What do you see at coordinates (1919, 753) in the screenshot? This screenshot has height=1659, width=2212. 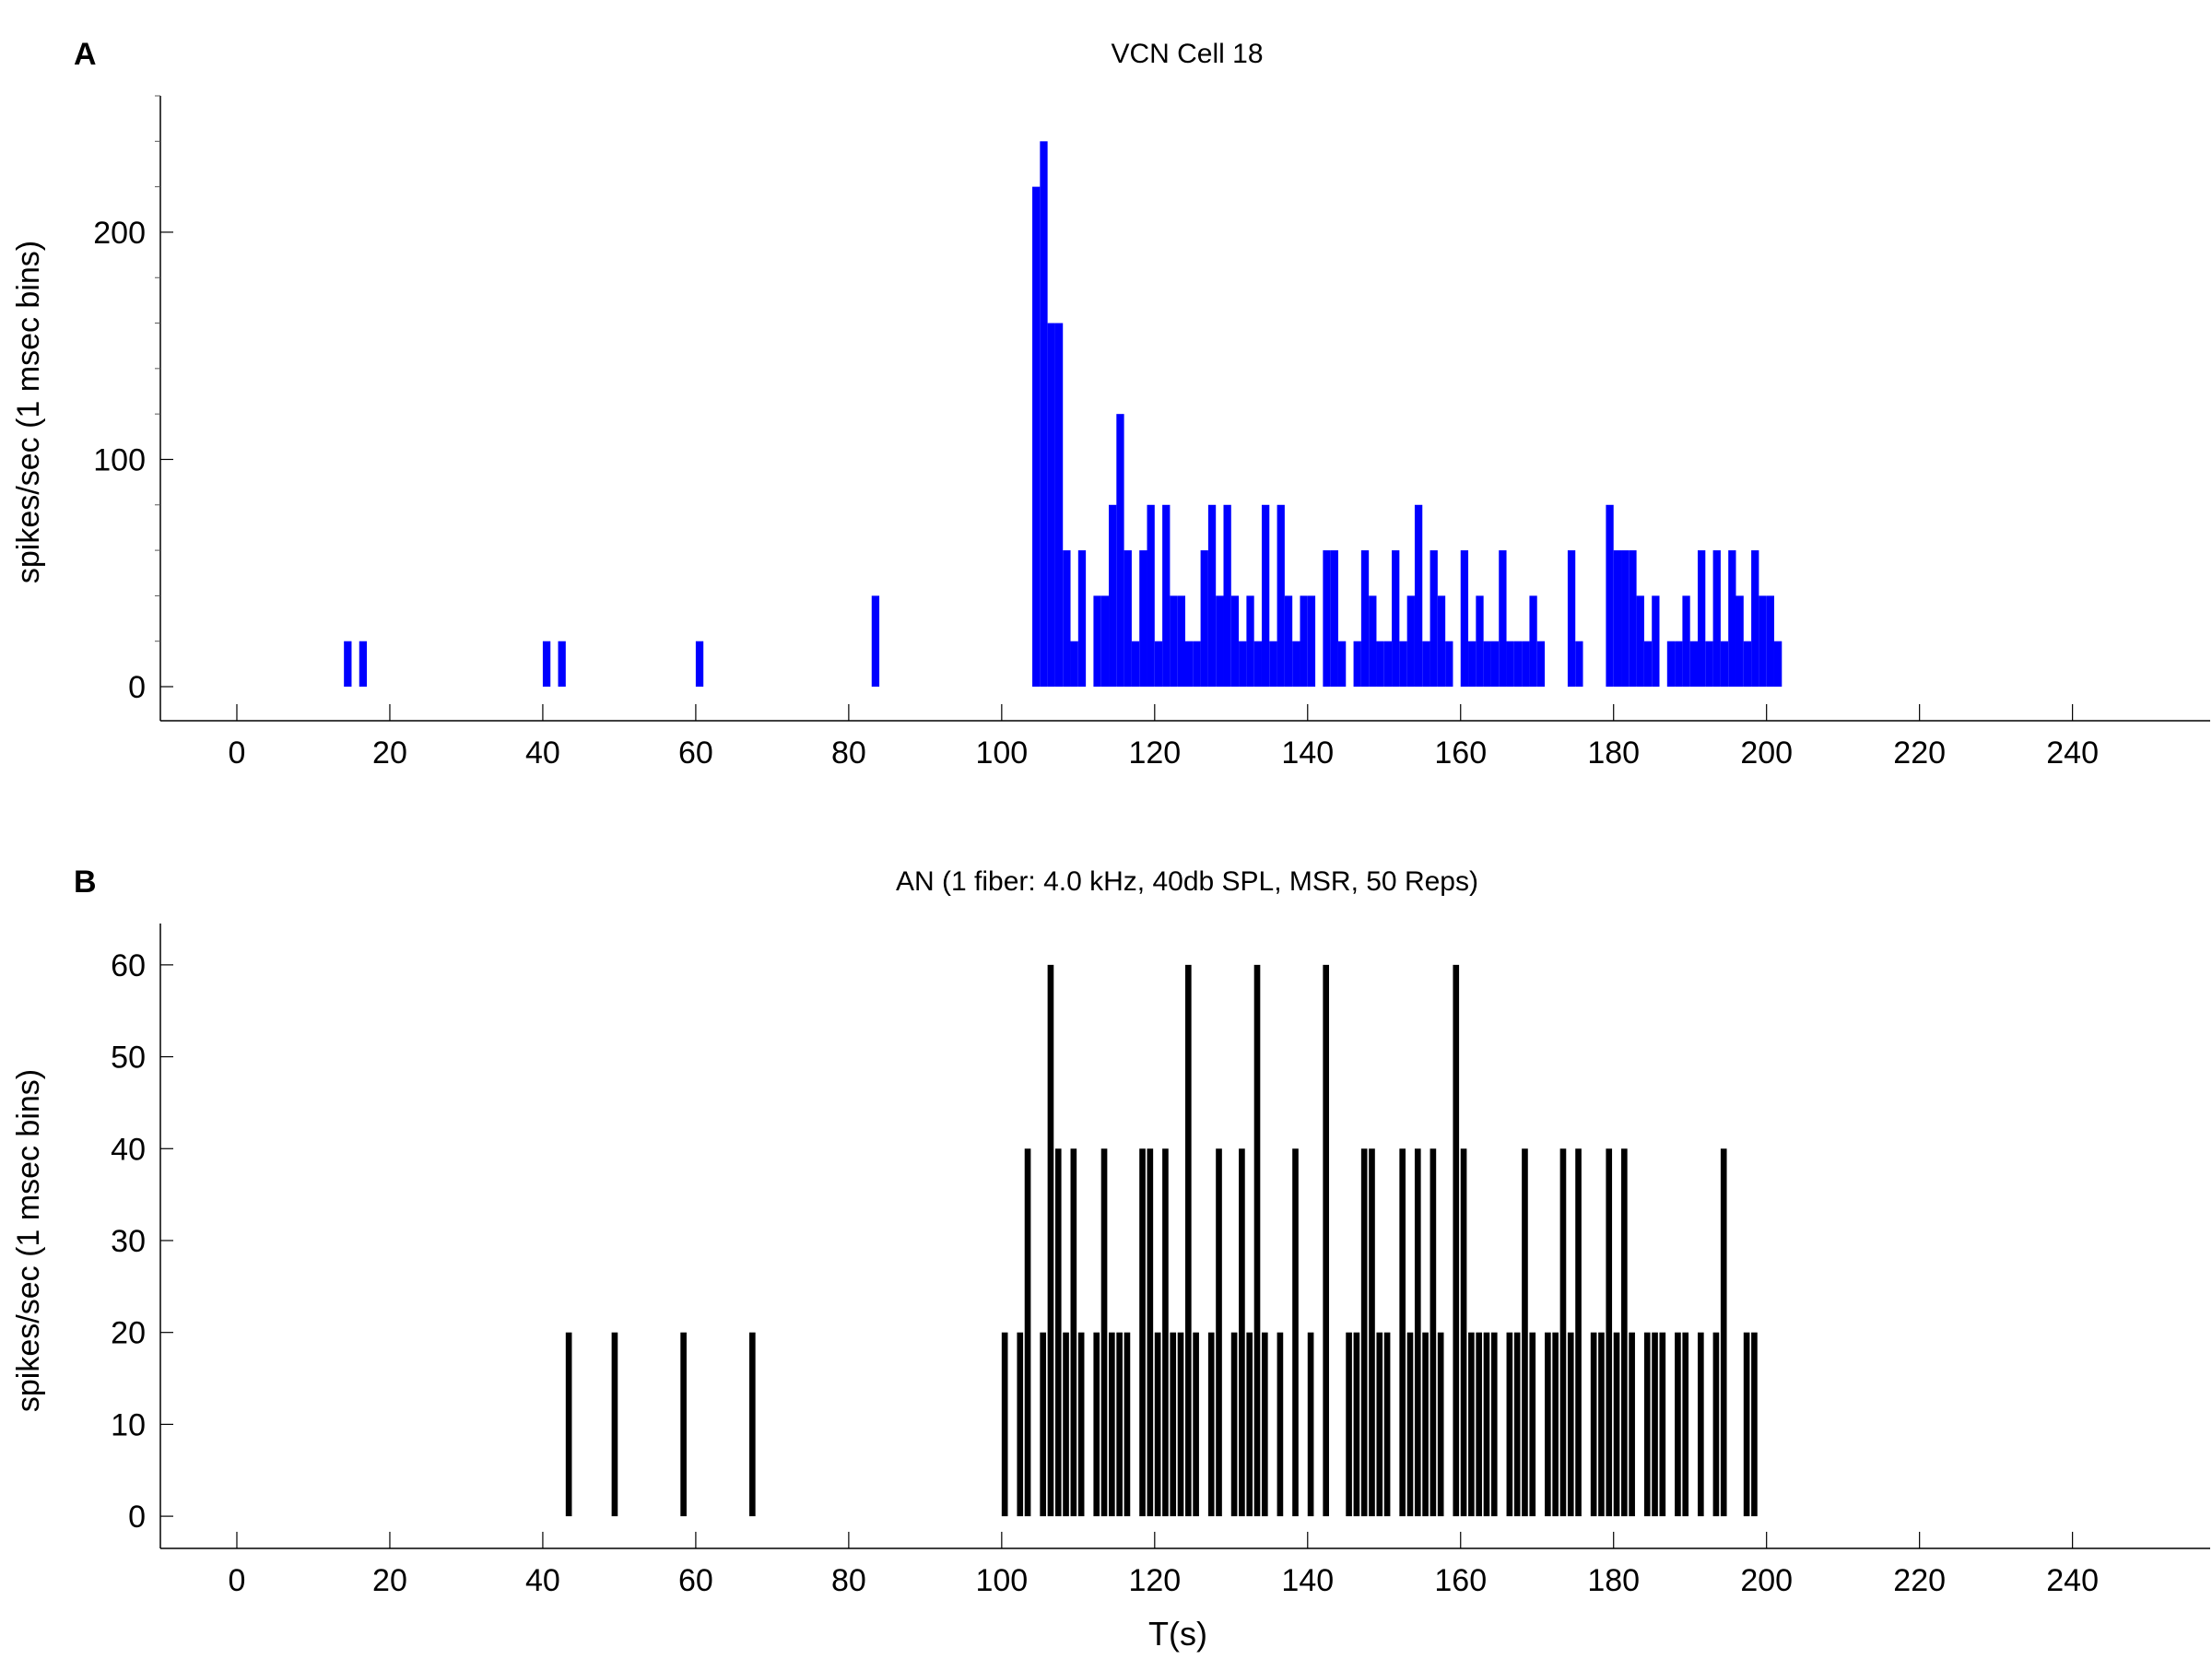 I see `x-tick-label: 220` at bounding box center [1919, 753].